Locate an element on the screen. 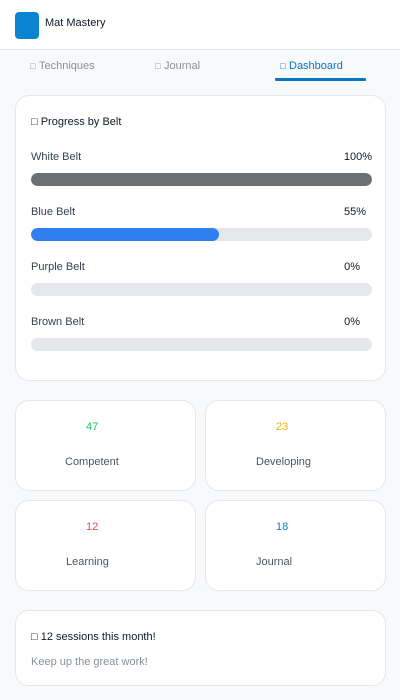 The height and width of the screenshot is (700, 400). stat-value: 23 is located at coordinates (282, 427).